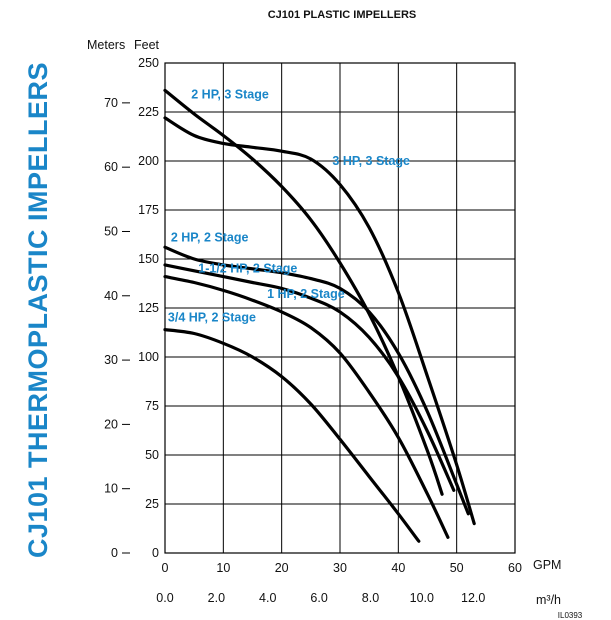 The image size is (611, 620). Describe the element at coordinates (148, 259) in the screenshot. I see `feet-tick-label: 150` at that location.